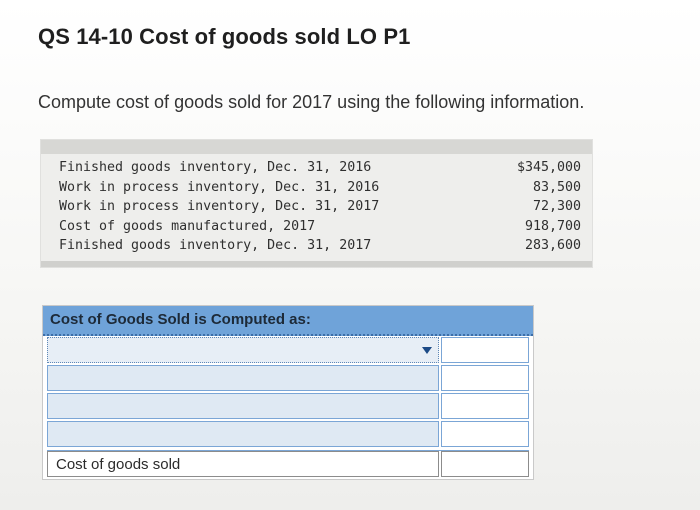 The image size is (700, 510). Describe the element at coordinates (219, 206) in the screenshot. I see `info-label: Work in process inventory, Dec. 31, 2017` at that location.